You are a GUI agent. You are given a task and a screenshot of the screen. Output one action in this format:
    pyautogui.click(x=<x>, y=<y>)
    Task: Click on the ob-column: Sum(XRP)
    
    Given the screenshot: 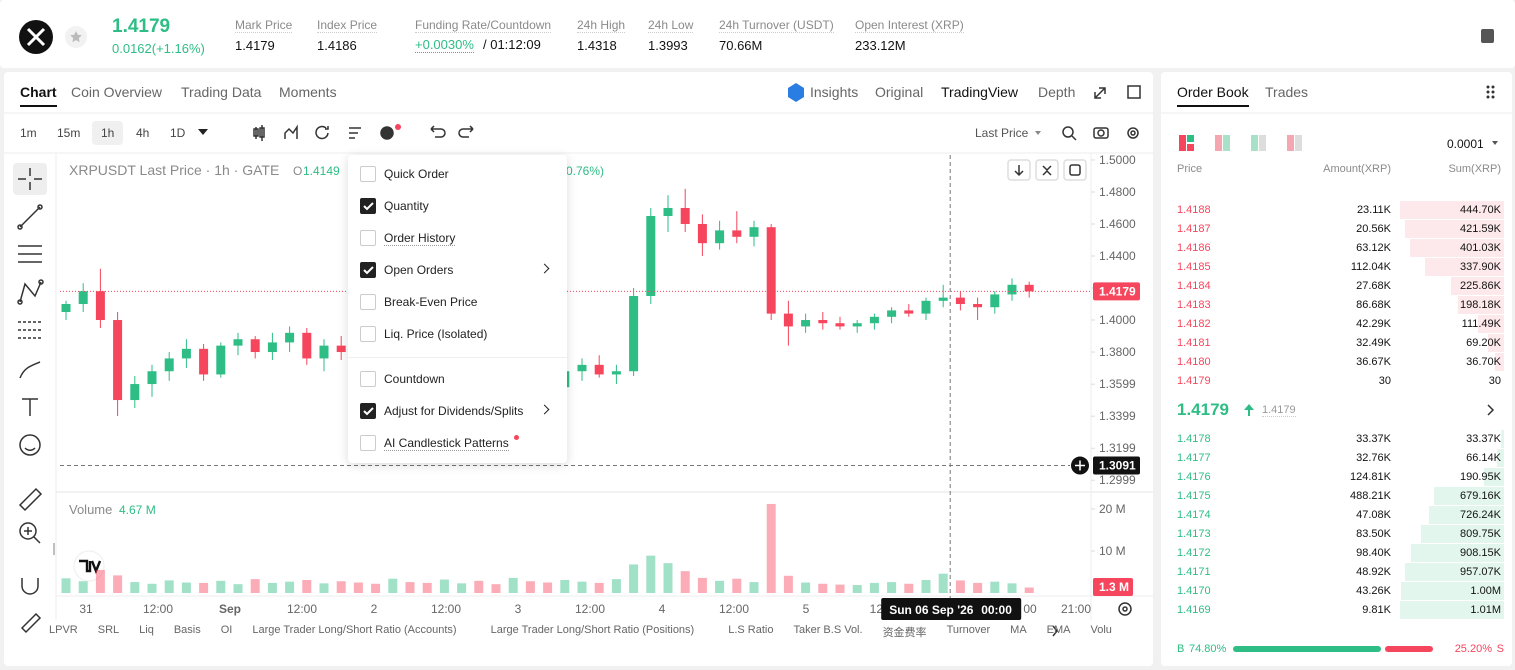 What is the action you would take?
    pyautogui.click(x=1474, y=169)
    